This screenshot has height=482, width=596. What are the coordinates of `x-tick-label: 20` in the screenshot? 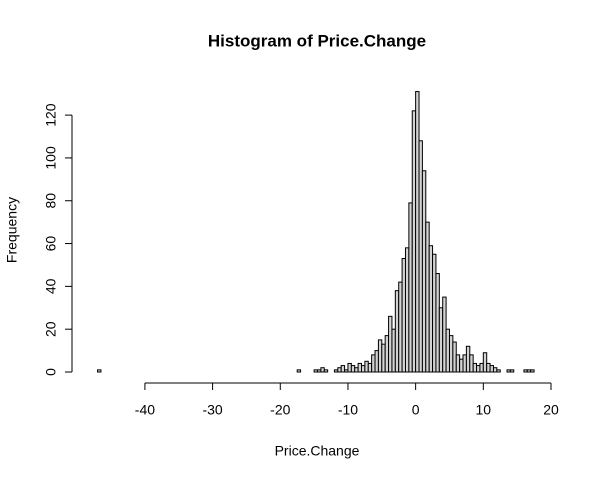 It's located at (551, 410).